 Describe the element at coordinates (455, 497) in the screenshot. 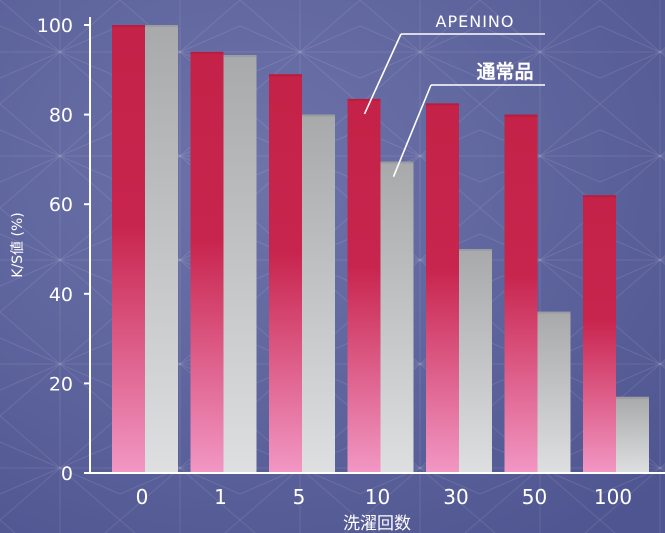

I see `x-tick-label: 30` at that location.